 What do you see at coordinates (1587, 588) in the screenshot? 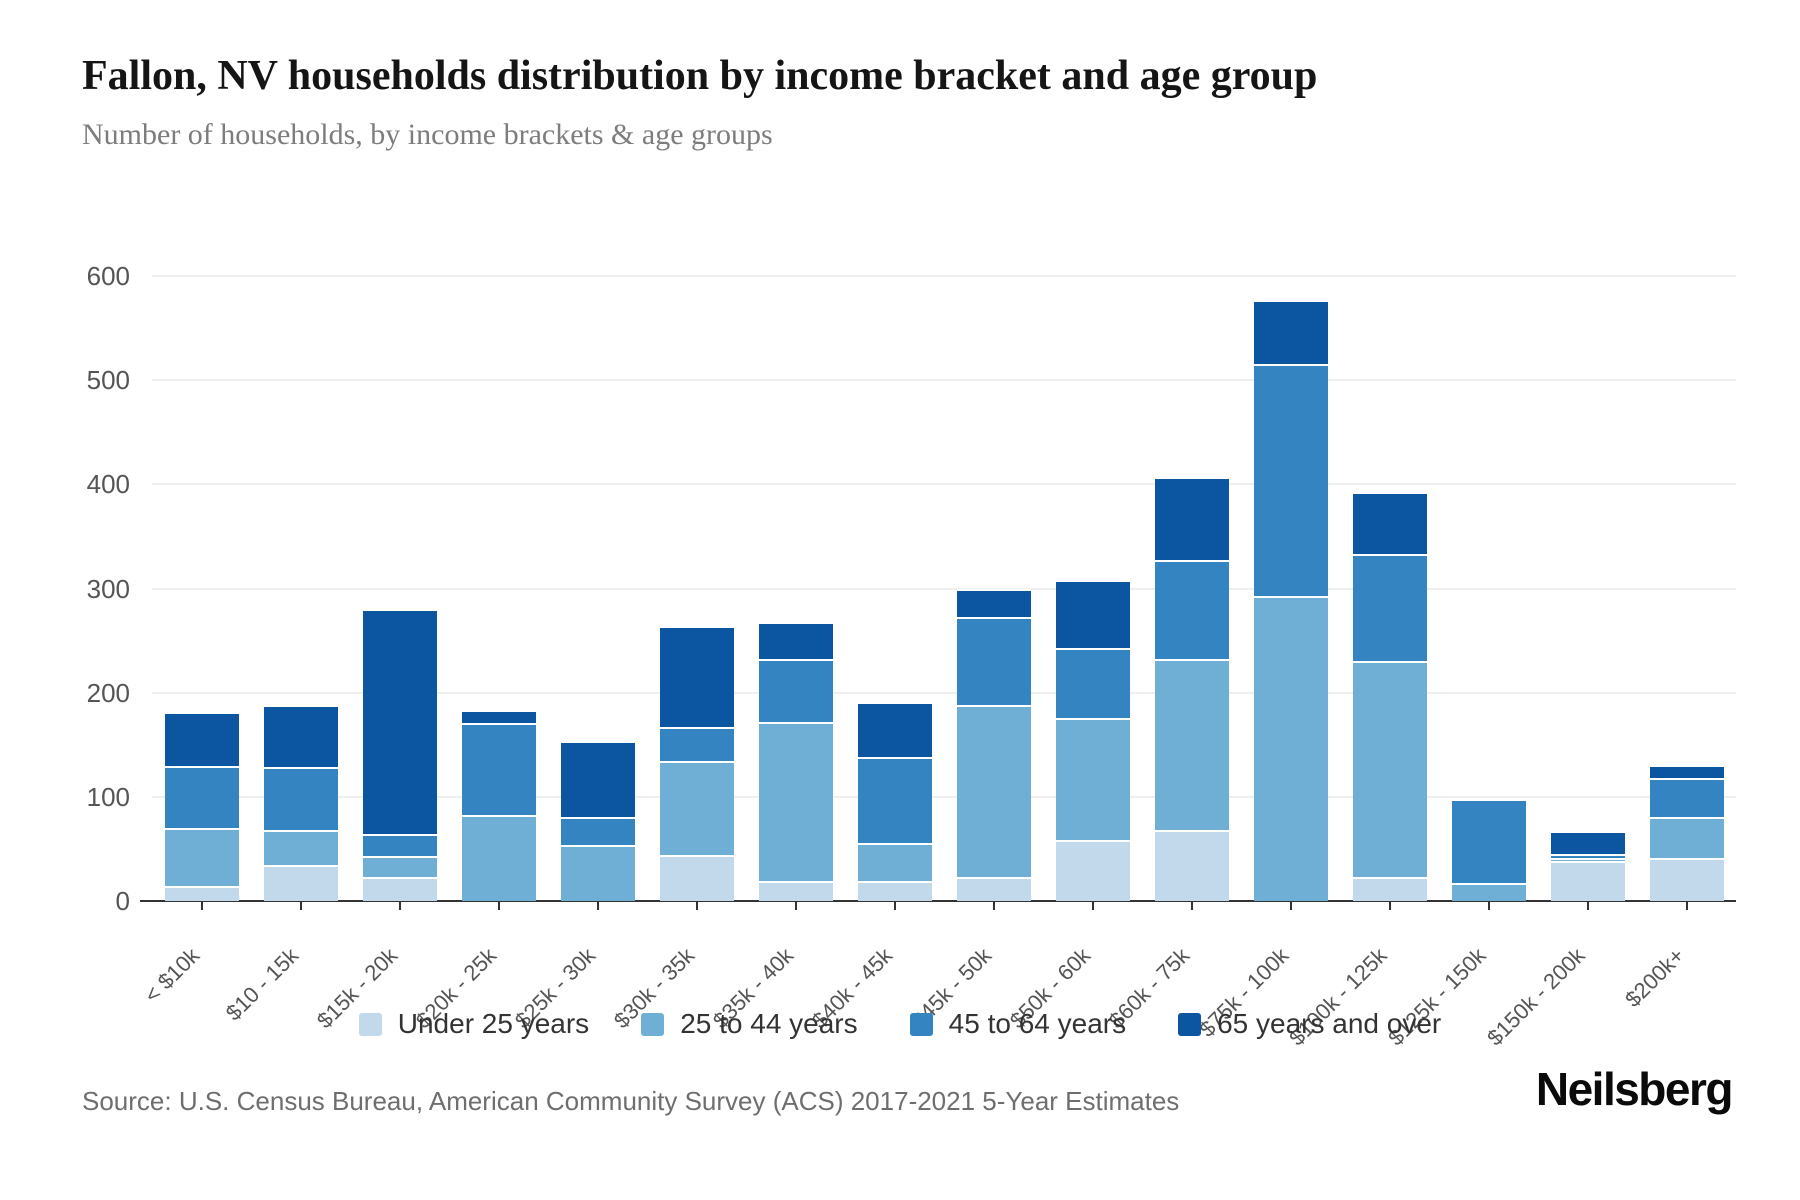
I see `bar-$150k - 200k` at bounding box center [1587, 588].